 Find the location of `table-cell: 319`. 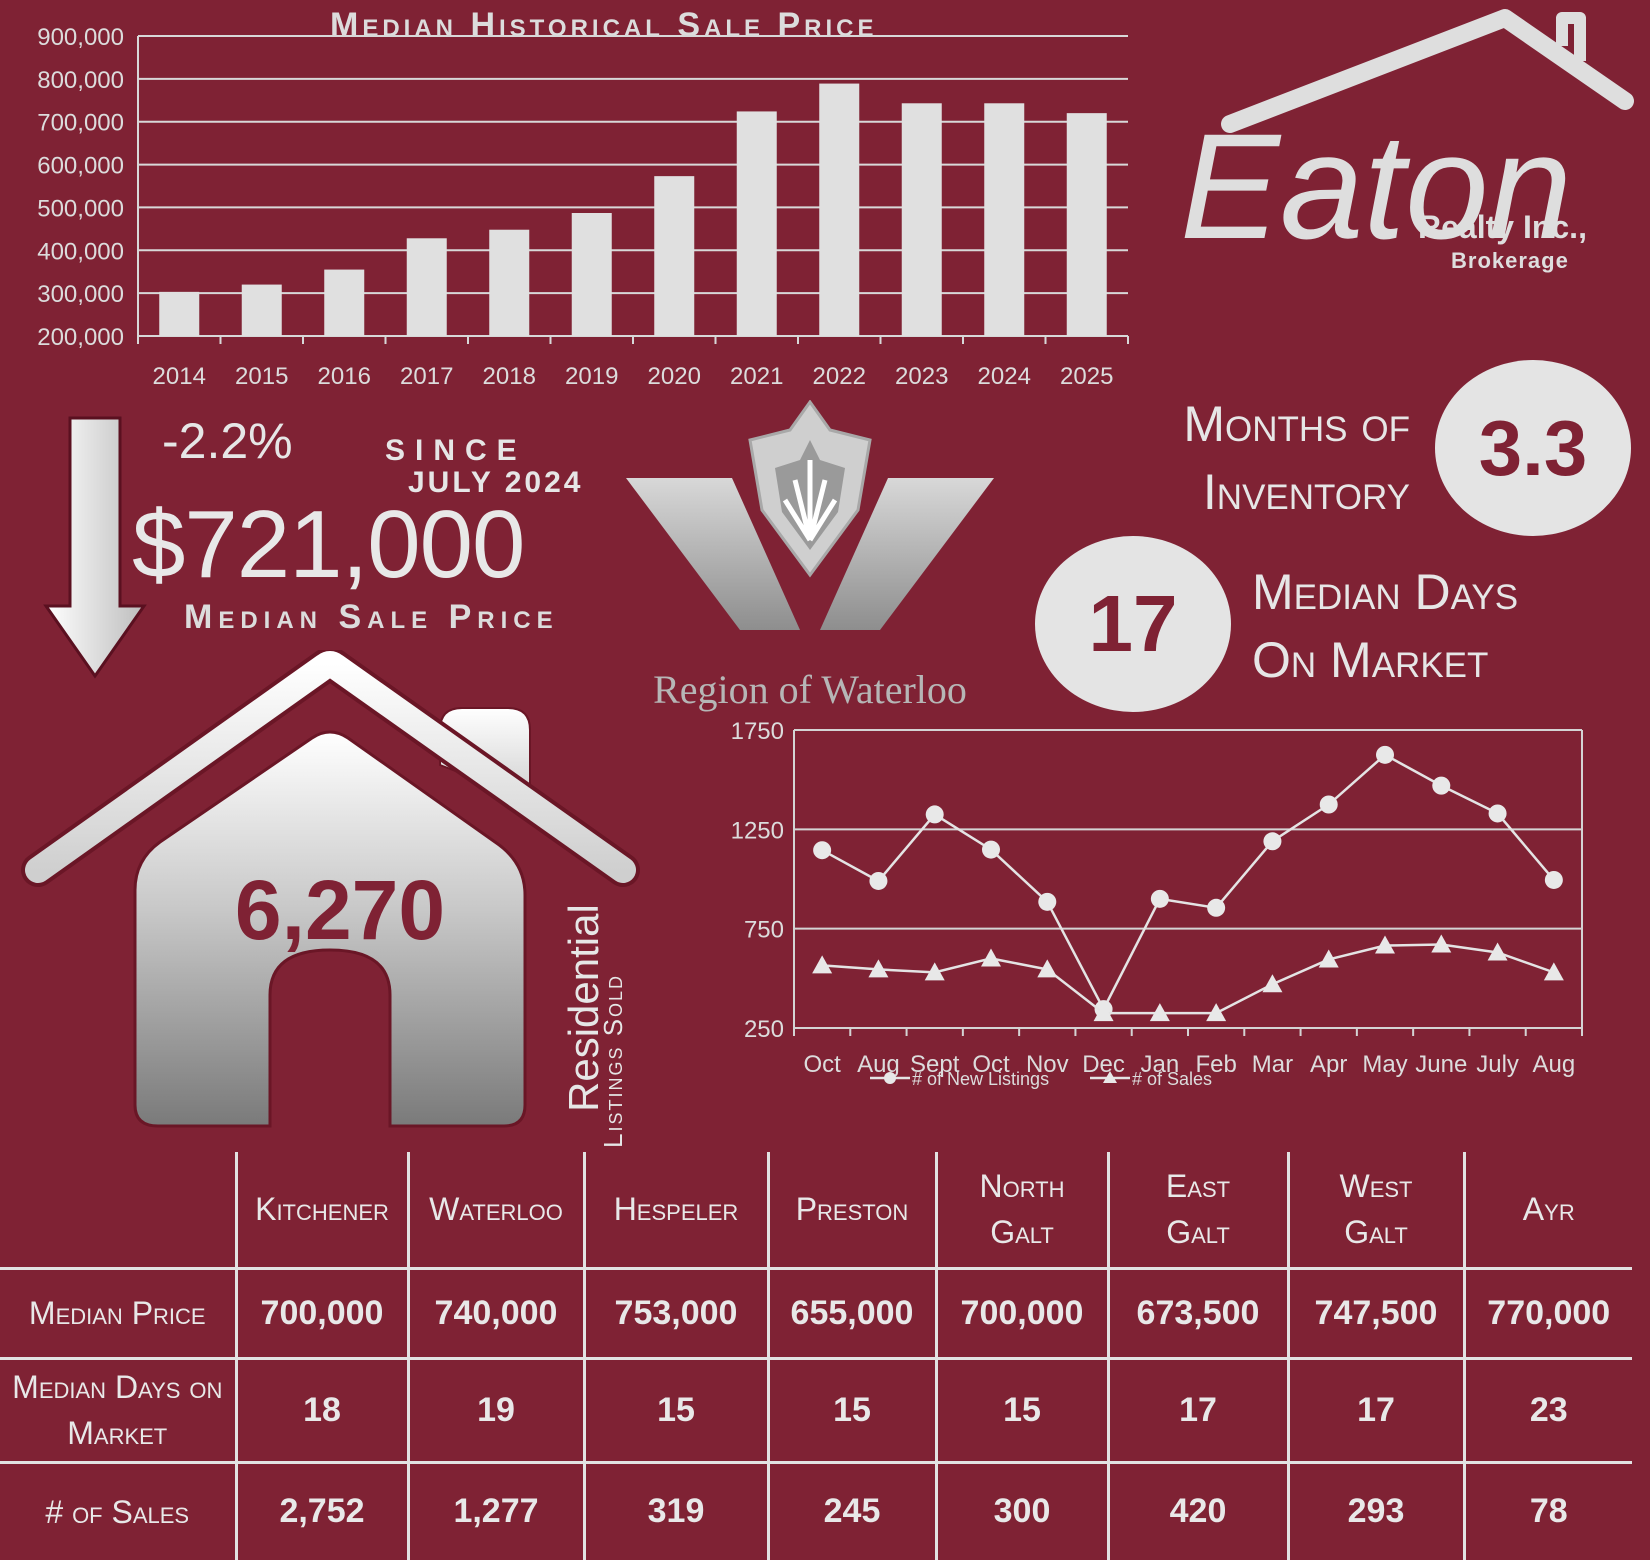

table-cell: 319 is located at coordinates (676, 1510).